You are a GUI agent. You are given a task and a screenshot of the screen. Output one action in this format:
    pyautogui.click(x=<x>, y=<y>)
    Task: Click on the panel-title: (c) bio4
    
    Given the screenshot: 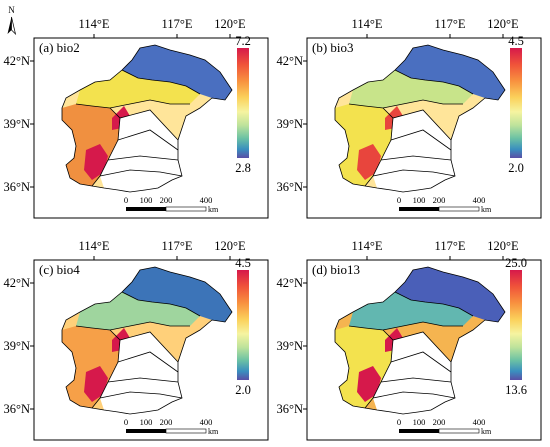 What is the action you would take?
    pyautogui.click(x=59, y=269)
    